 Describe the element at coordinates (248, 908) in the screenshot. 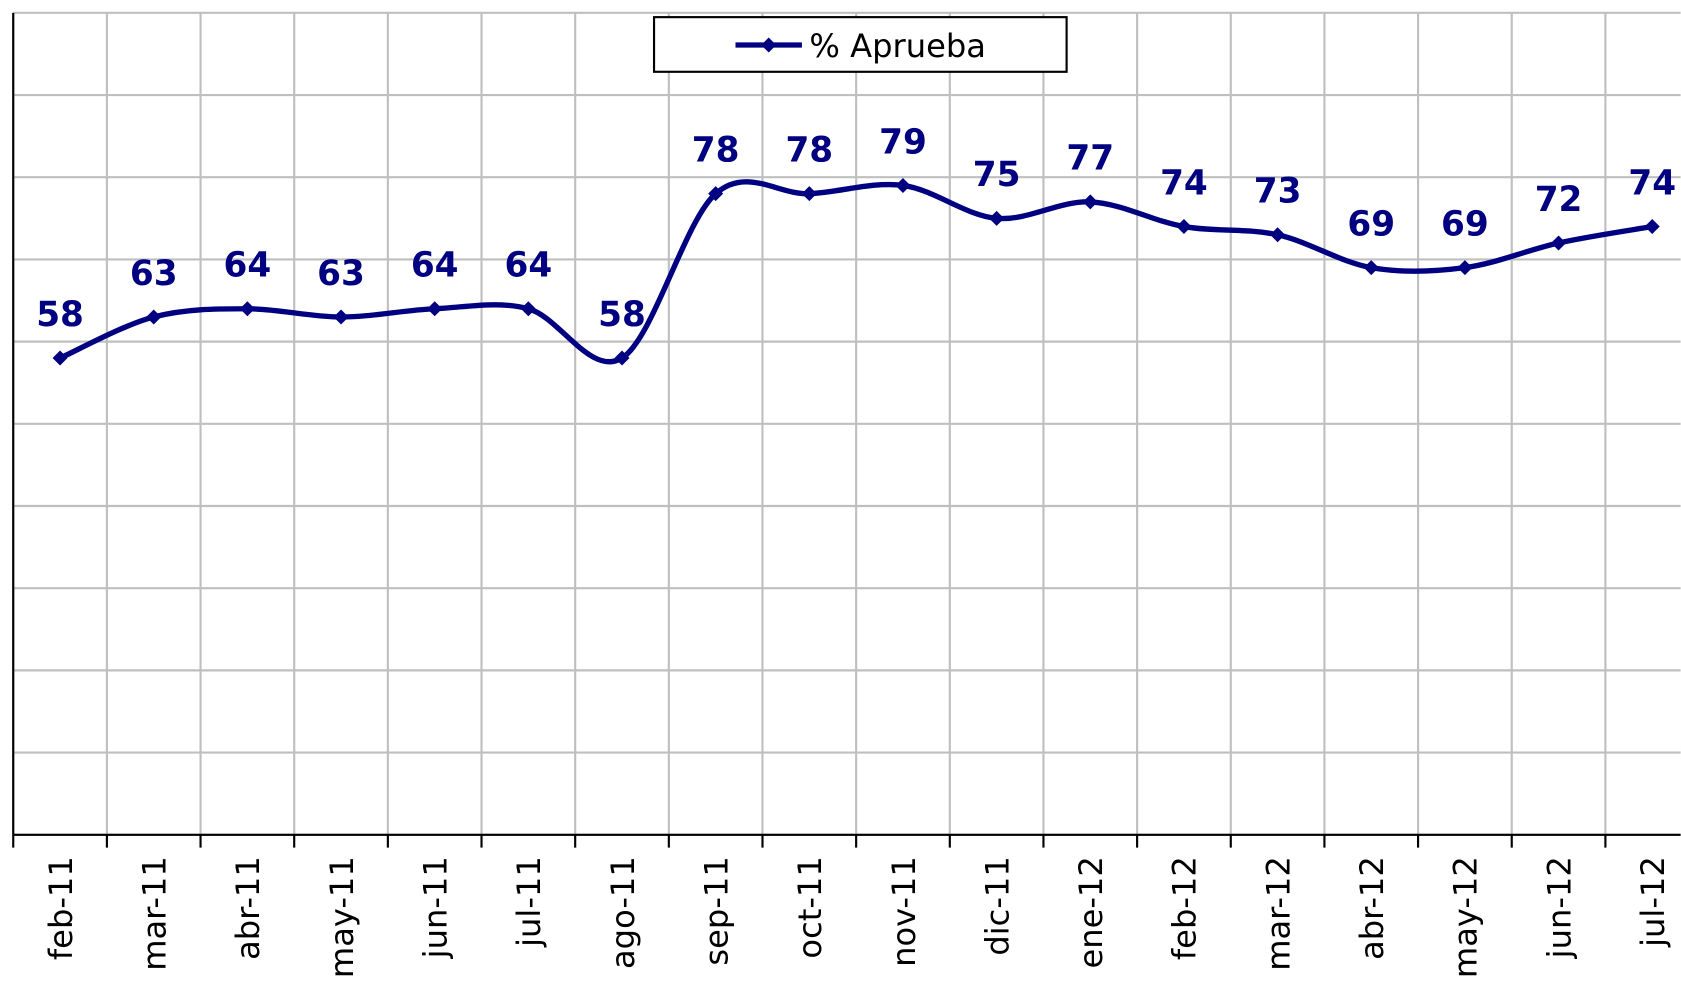

I see `x-tick-label: abr-11` at that location.